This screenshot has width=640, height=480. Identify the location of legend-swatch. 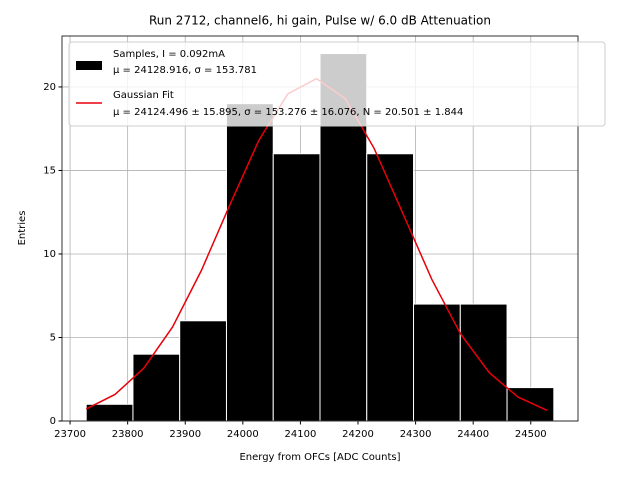
(89, 65).